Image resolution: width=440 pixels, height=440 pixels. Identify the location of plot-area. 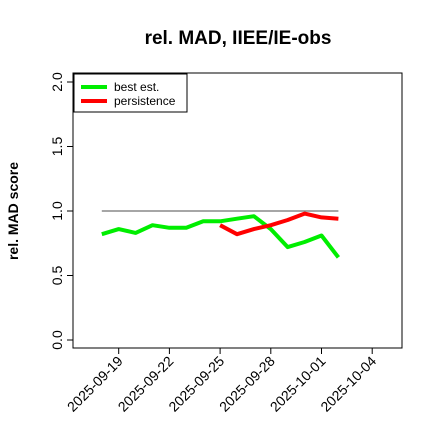
(220, 234).